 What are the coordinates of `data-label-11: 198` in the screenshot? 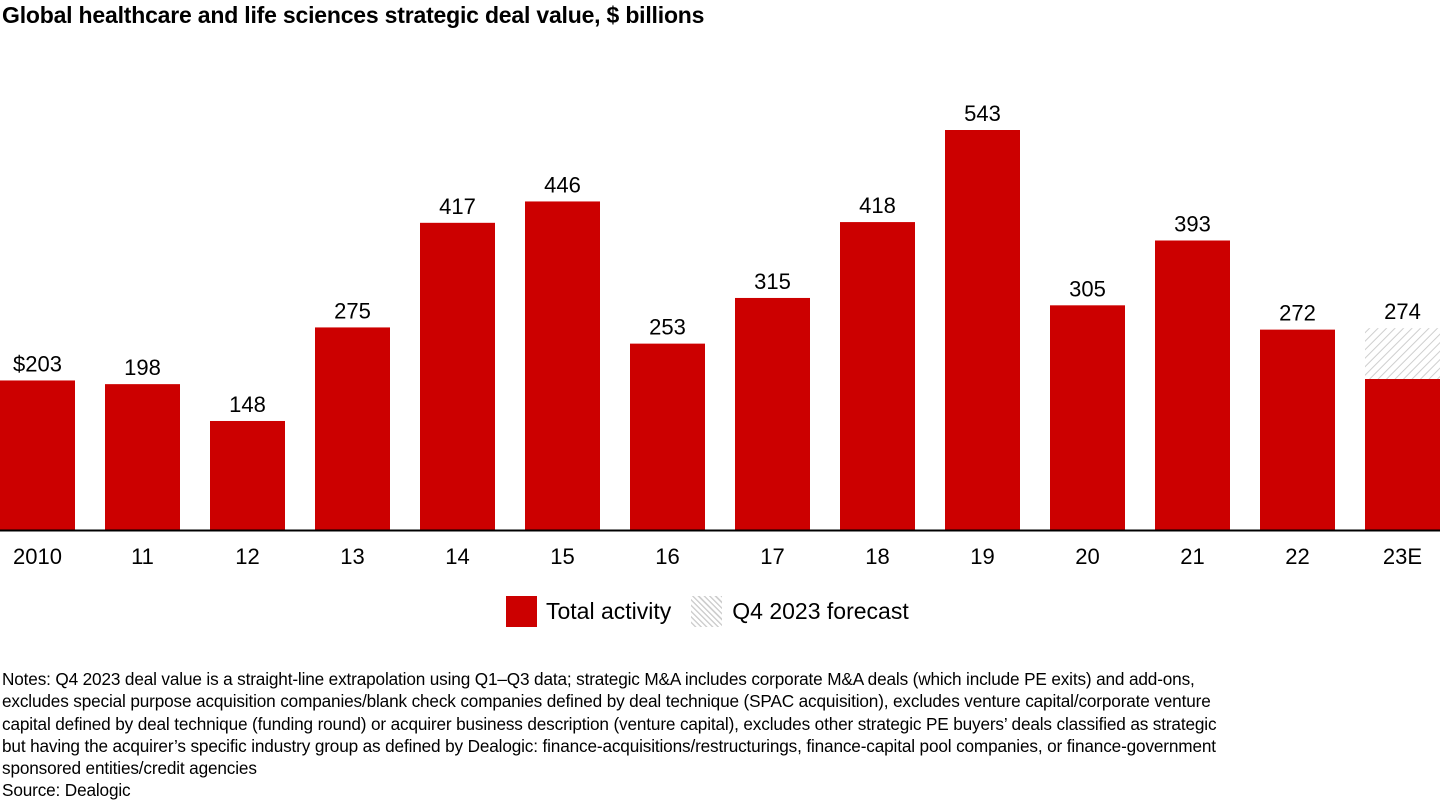 It's located at (142, 367).